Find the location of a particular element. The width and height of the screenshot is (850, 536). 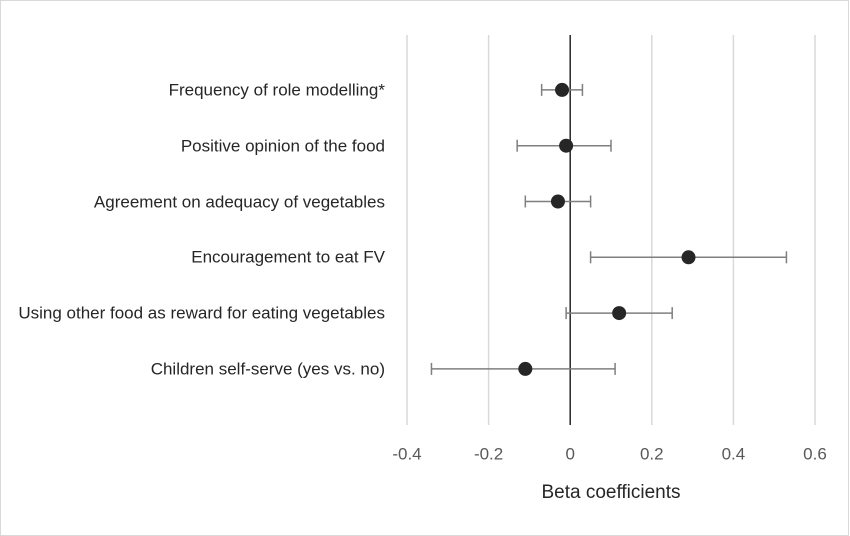

x-tick-label: -0.4 is located at coordinates (406, 453).